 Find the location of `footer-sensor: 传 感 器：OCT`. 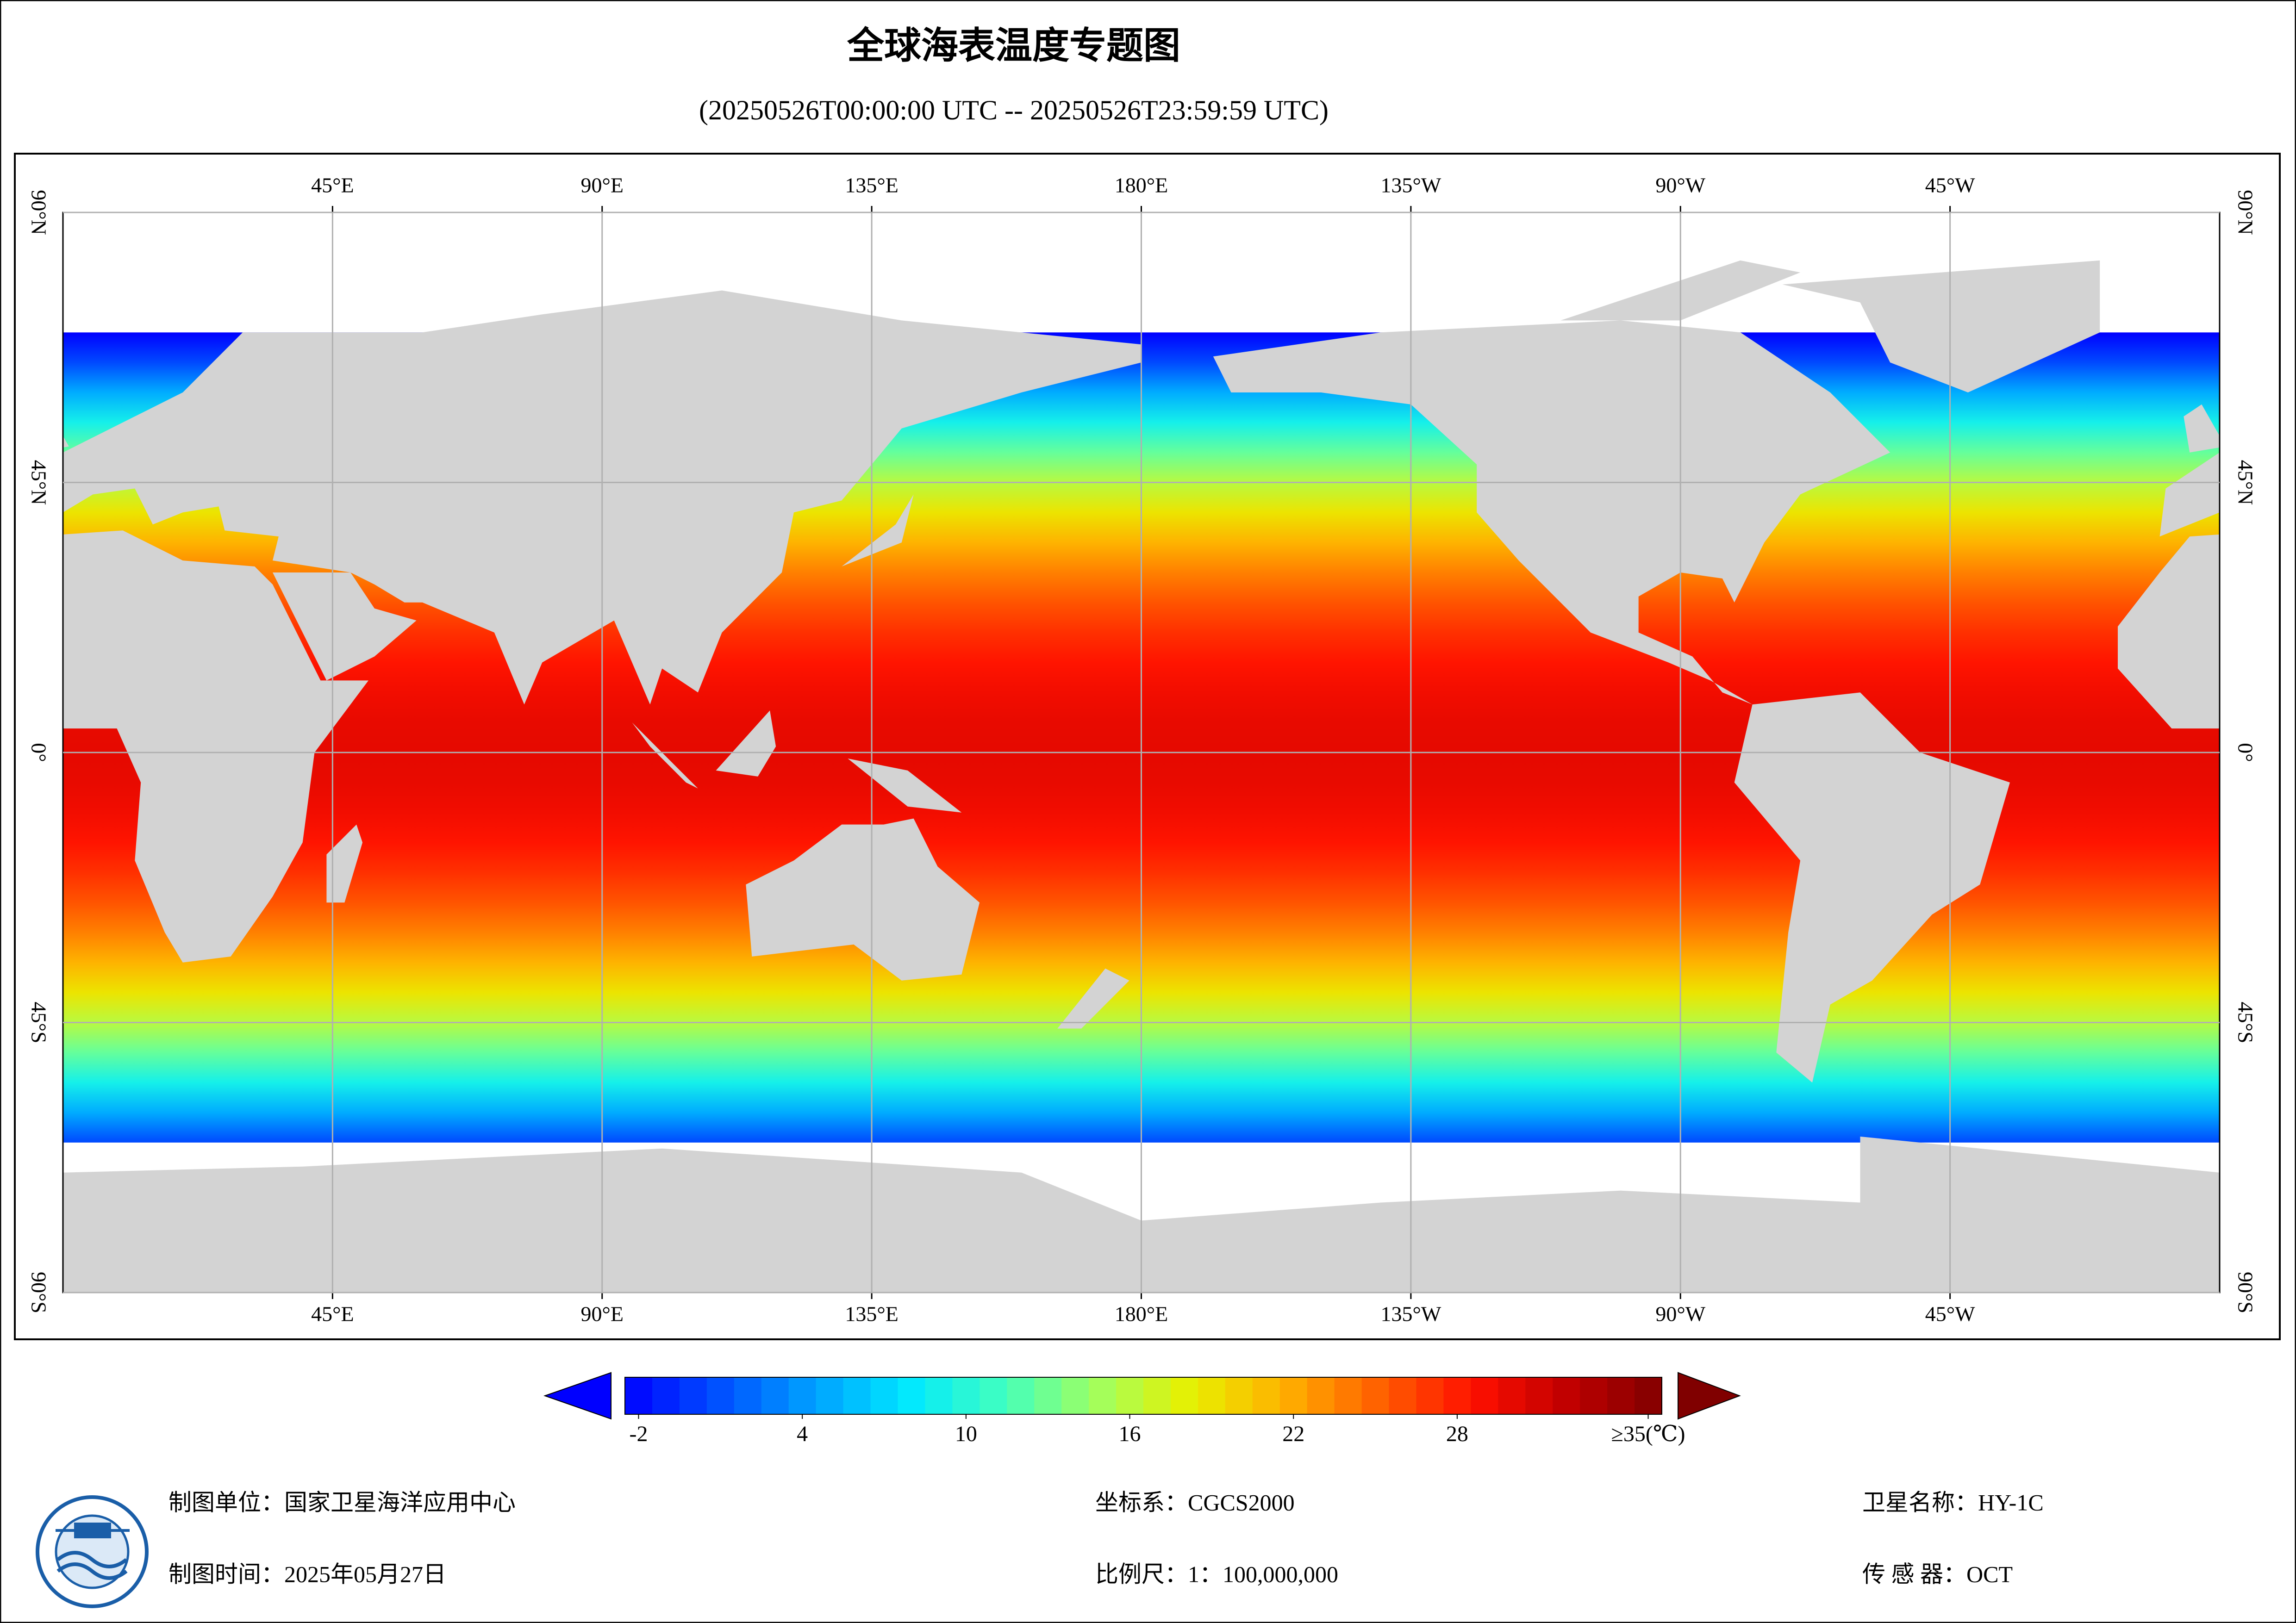

footer-sensor: 传 感 器：OCT is located at coordinates (1937, 1574).